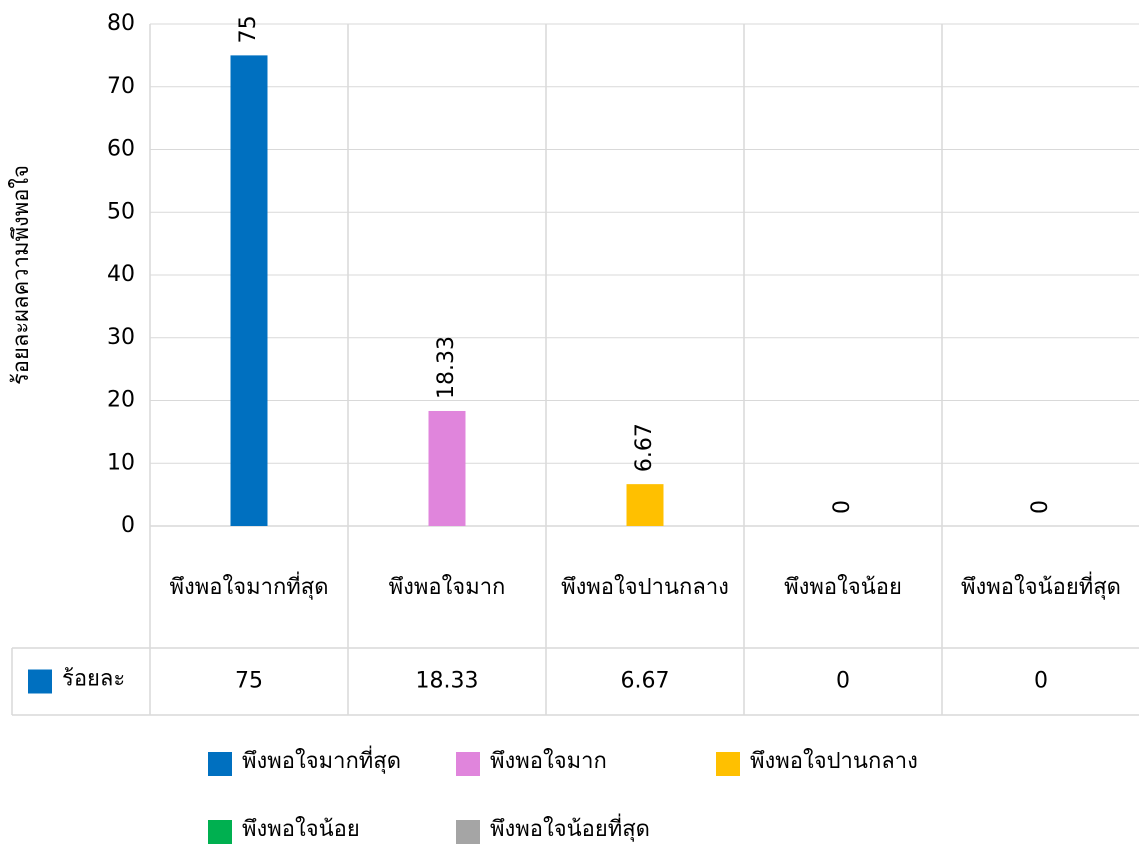 The height and width of the screenshot is (853, 1139). What do you see at coordinates (93, 679) in the screenshot?
I see `table-series-name: ร้อยละ` at bounding box center [93, 679].